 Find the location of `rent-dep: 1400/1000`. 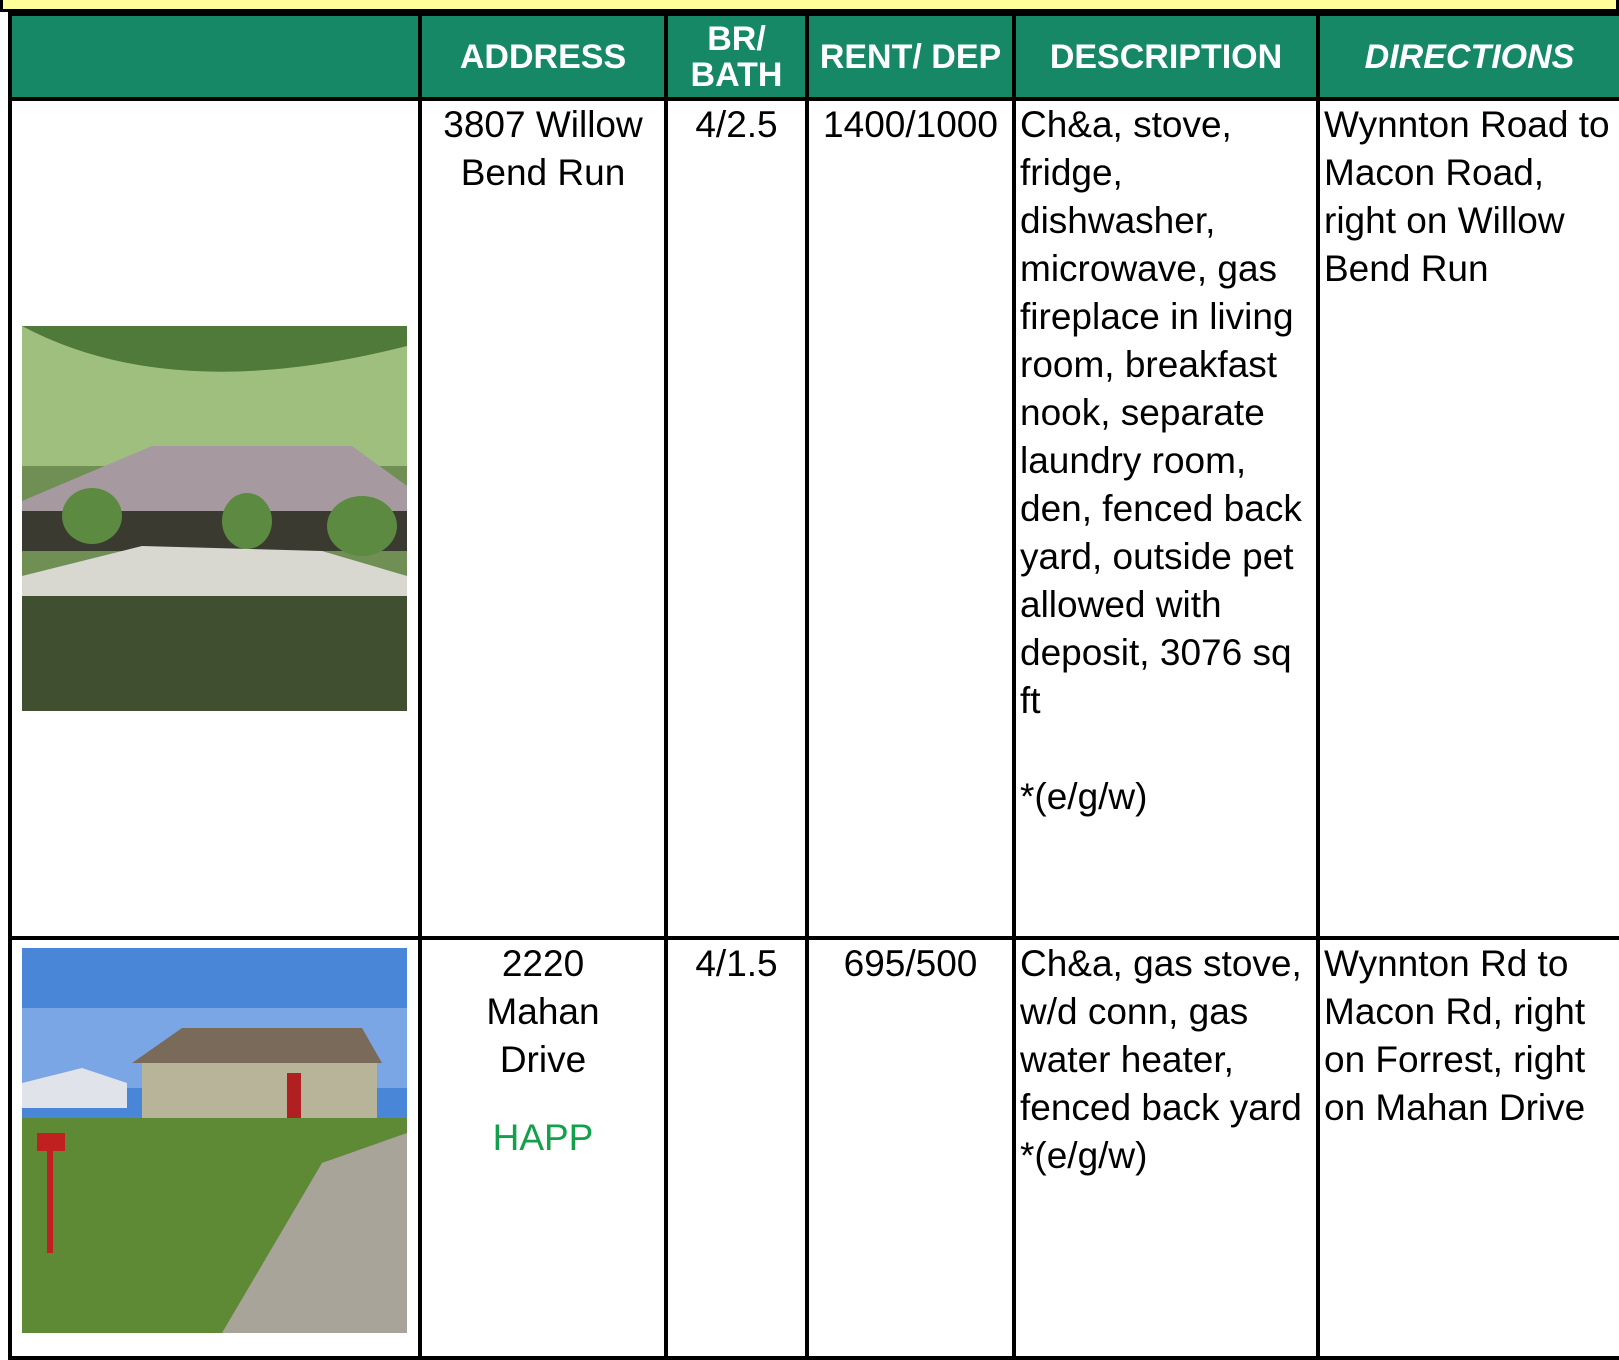

rent-dep: 1400/1000 is located at coordinates (910, 518).